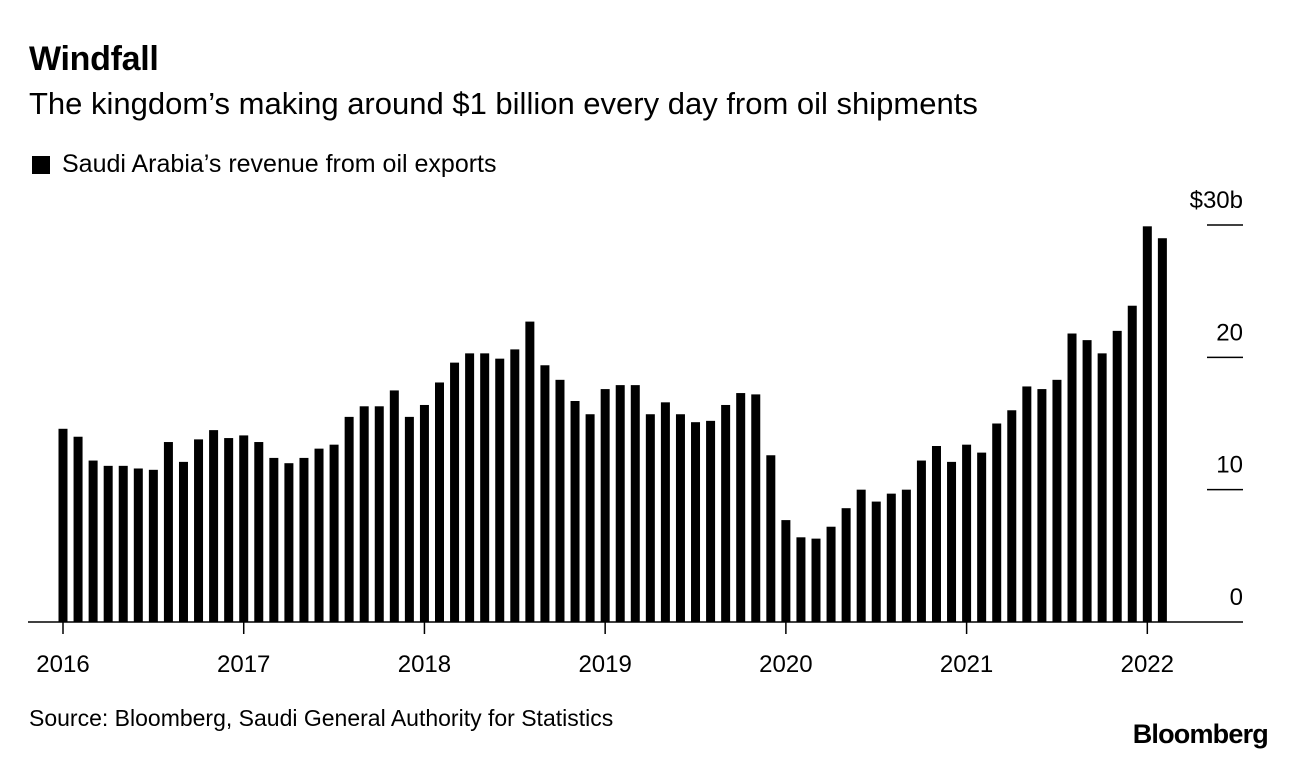 The width and height of the screenshot is (1296, 760). I want to click on x-tick-label: 2018, so click(424, 664).